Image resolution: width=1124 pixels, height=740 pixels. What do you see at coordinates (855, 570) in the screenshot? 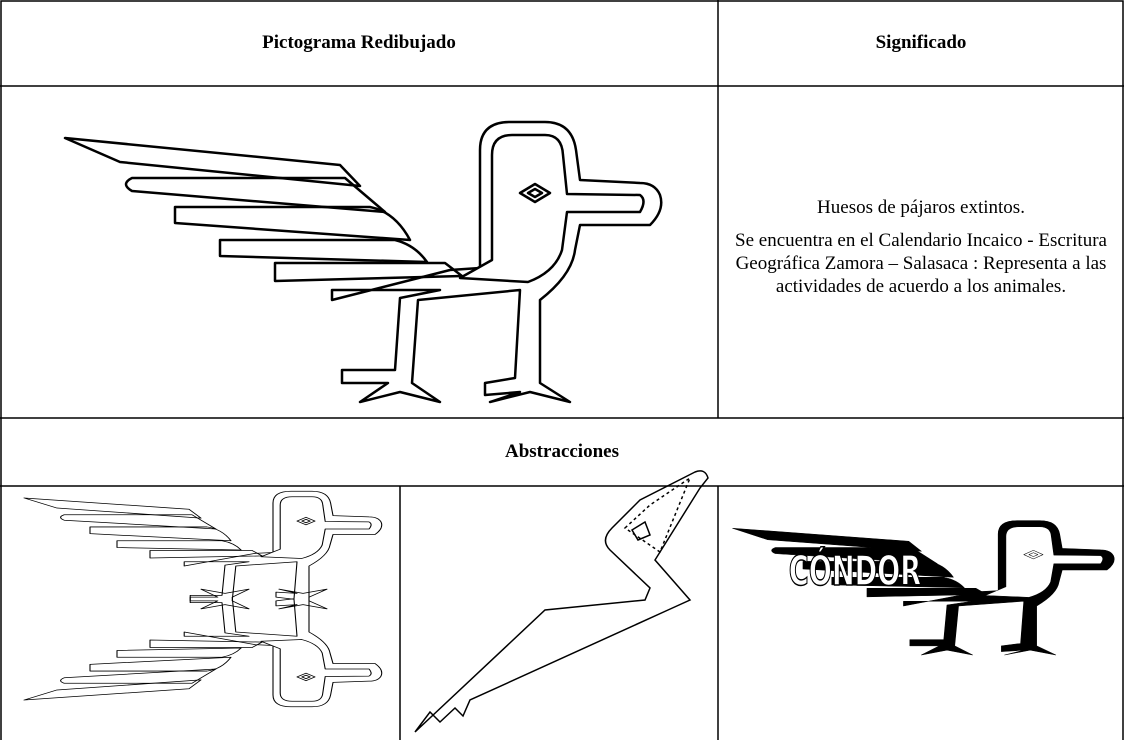
I see `condor-label: CÓNDOR` at bounding box center [855, 570].